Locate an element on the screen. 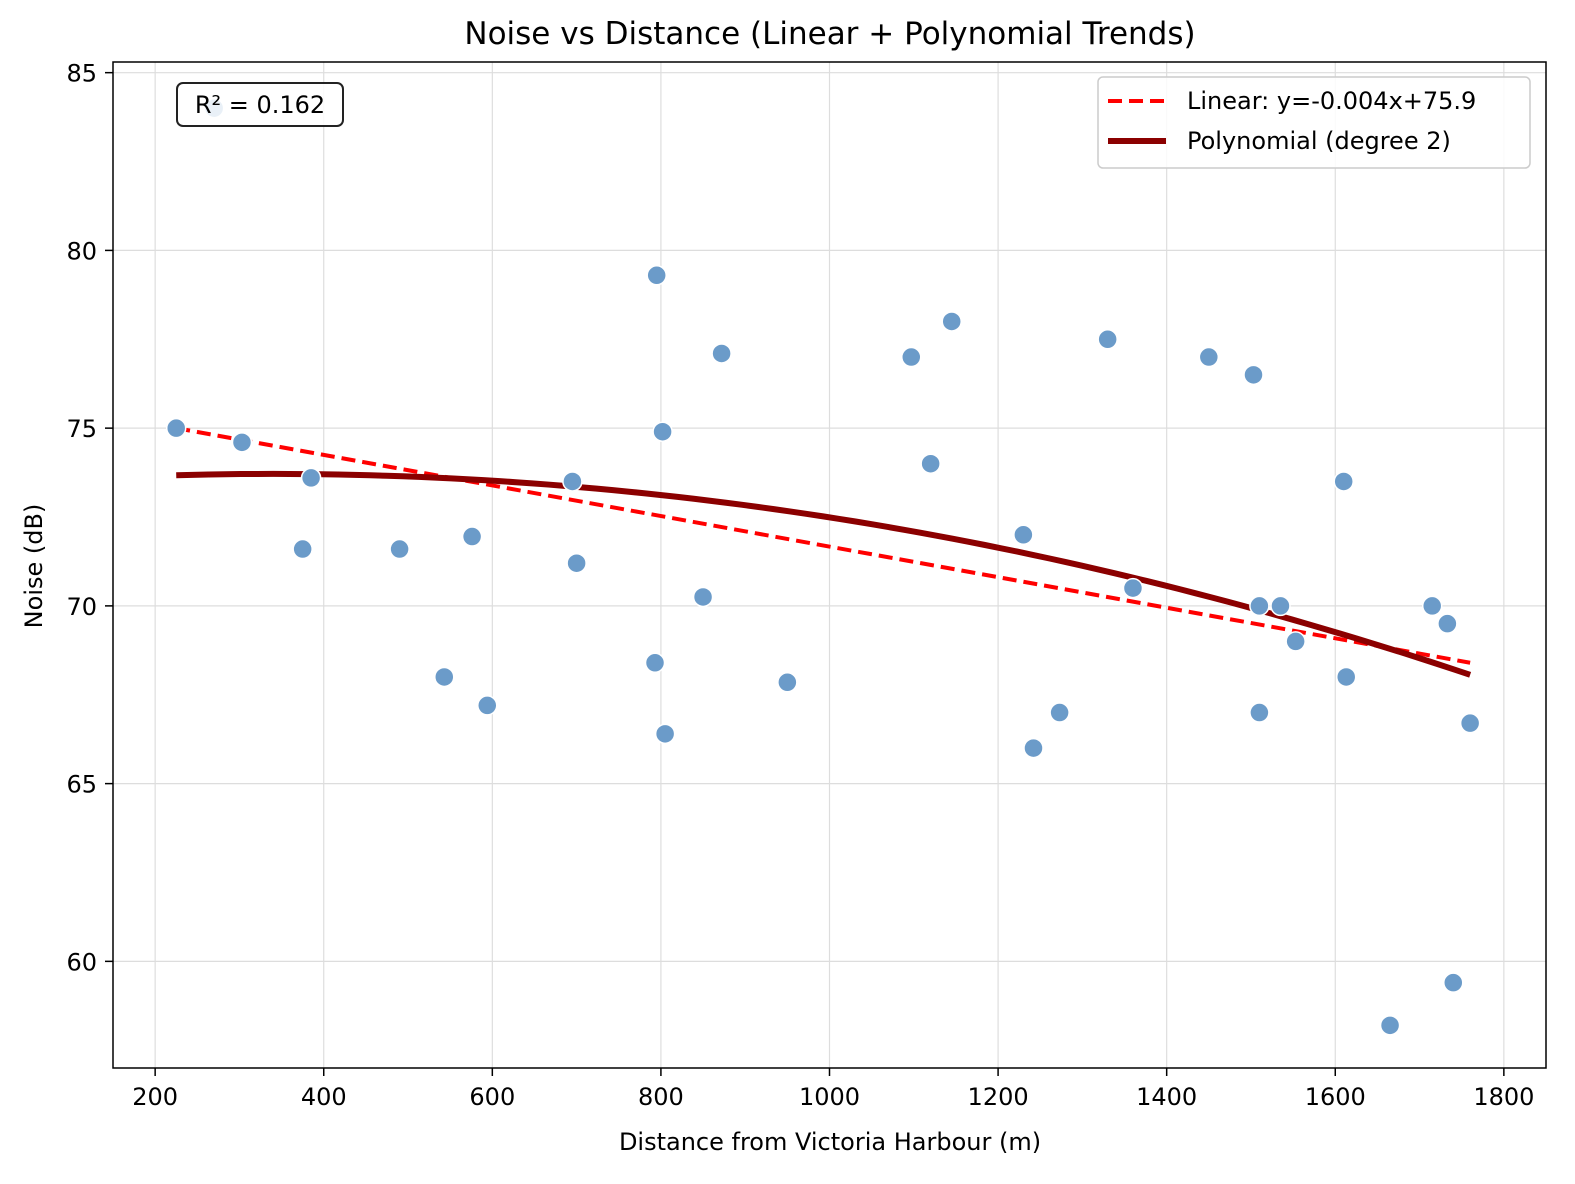 The width and height of the screenshot is (1575, 1184). legend-label-polynomial: Polynomial (degree 2) is located at coordinates (1319, 141).